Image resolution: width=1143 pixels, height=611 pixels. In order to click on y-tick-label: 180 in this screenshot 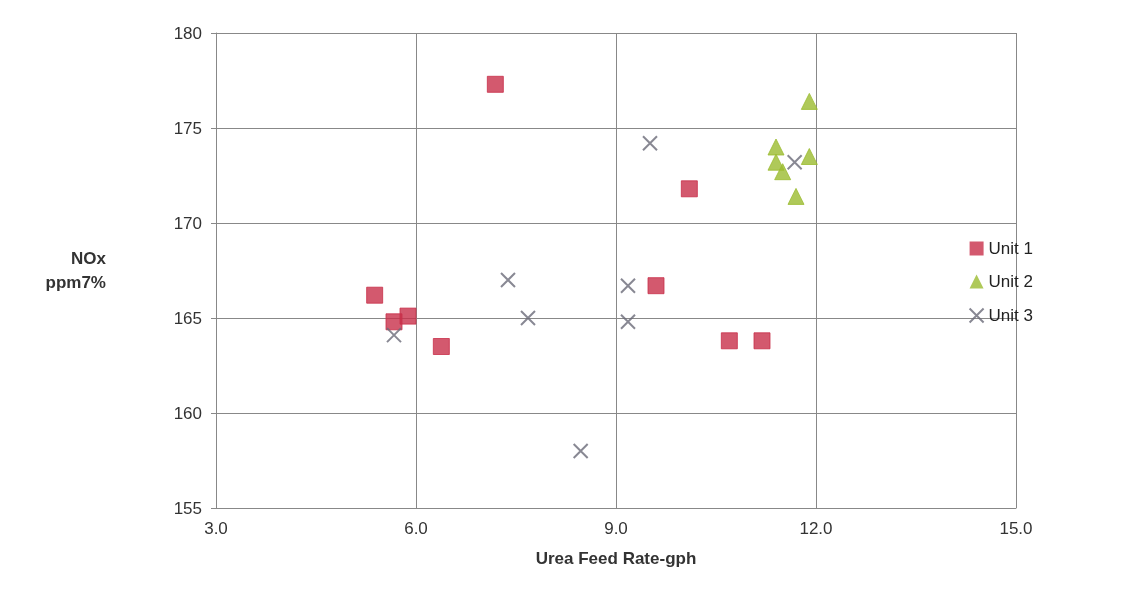, I will do `click(187, 33)`.